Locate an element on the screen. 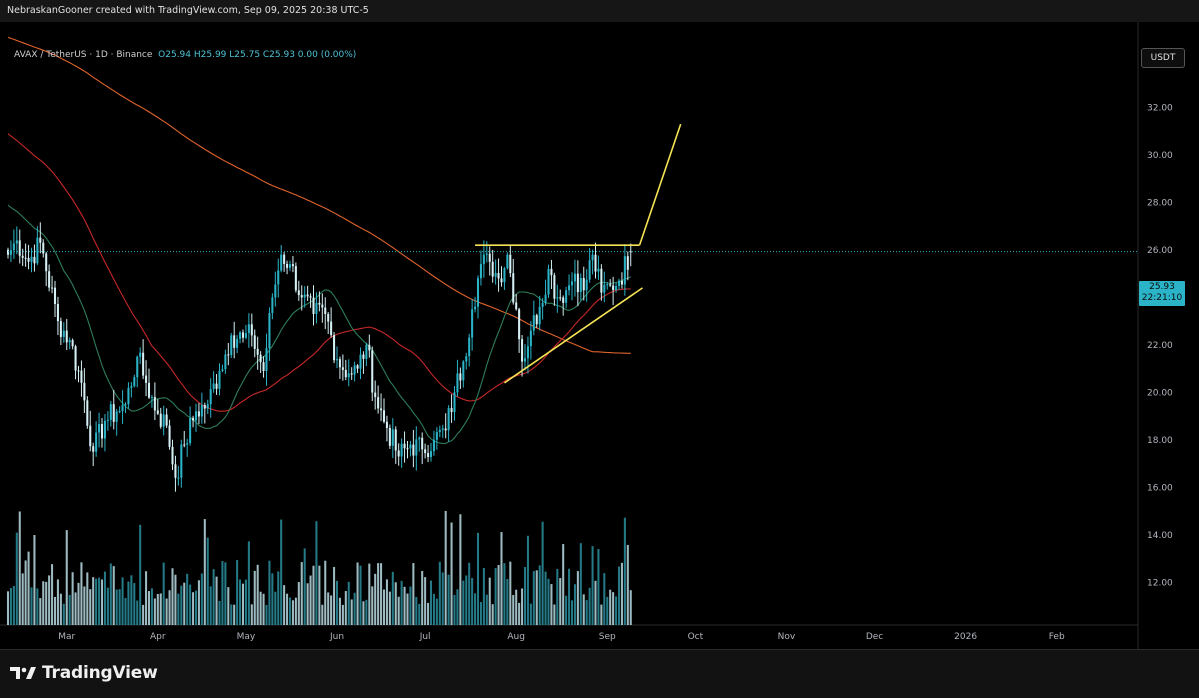 The height and width of the screenshot is (698, 1199). y-tick-label: 20.00 is located at coordinates (1160, 393).